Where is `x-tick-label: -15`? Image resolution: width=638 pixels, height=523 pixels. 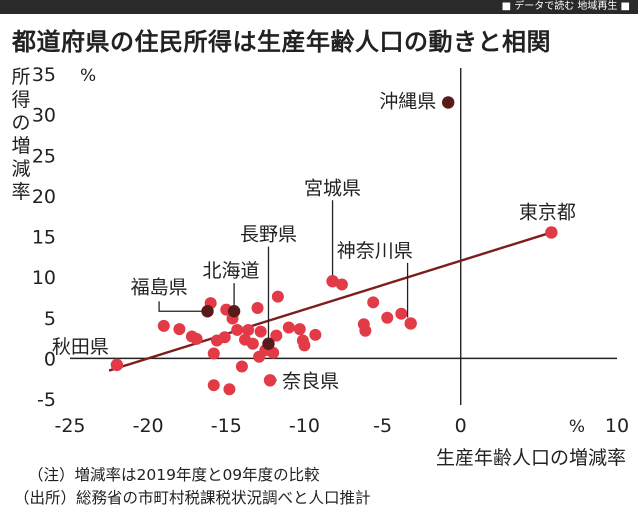
x-tick-label: -15 is located at coordinates (226, 426).